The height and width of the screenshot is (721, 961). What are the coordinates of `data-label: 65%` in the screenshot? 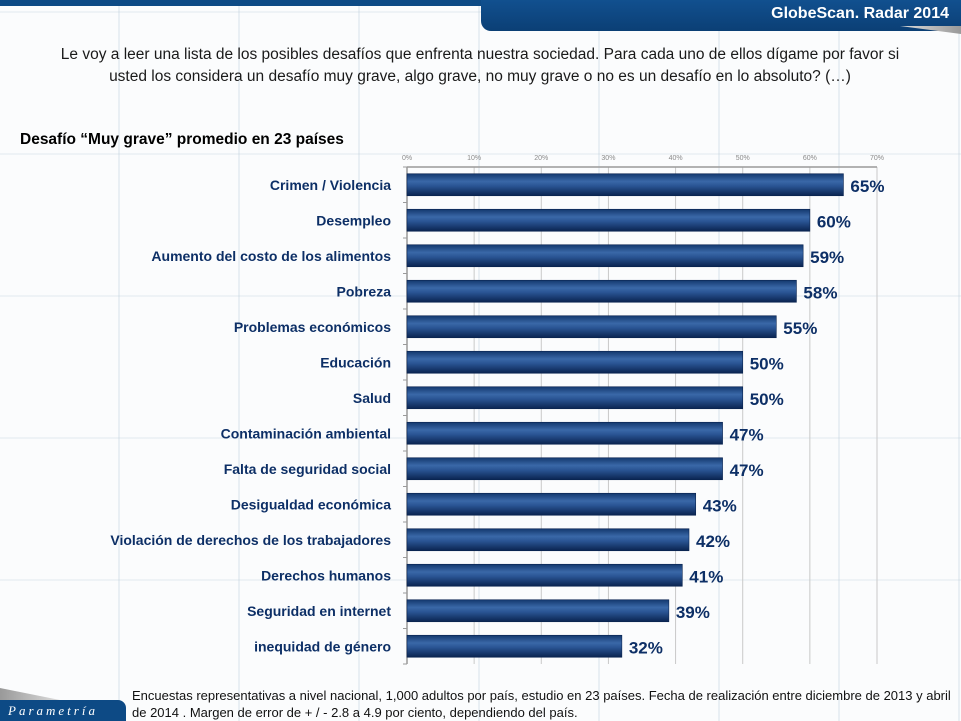 It's located at (867, 186).